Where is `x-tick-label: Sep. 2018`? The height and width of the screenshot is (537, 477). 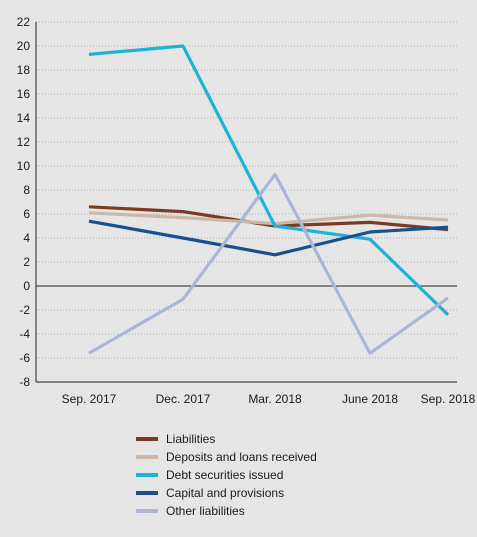 x-tick-label: Sep. 2018 is located at coordinates (448, 399).